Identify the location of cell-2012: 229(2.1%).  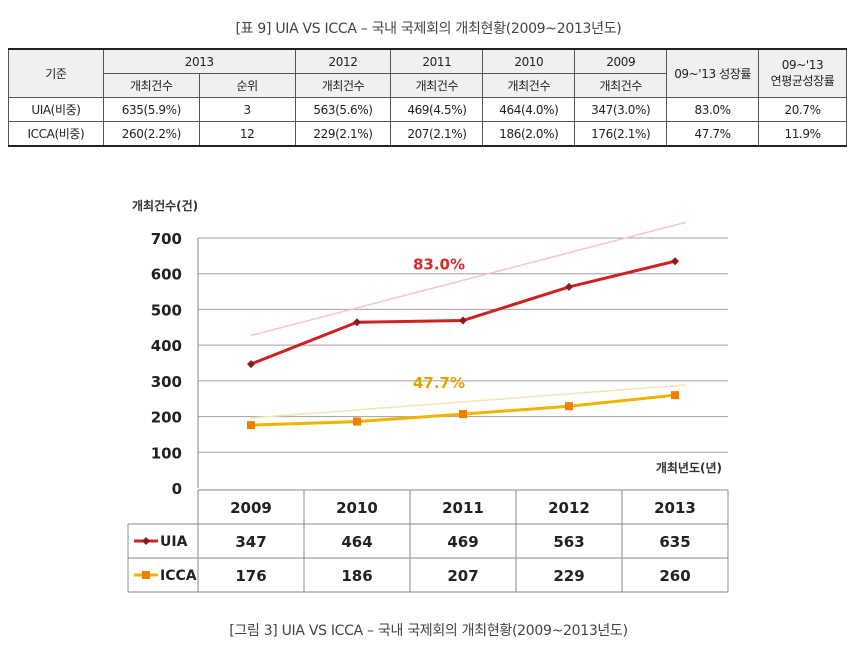
(343, 134).